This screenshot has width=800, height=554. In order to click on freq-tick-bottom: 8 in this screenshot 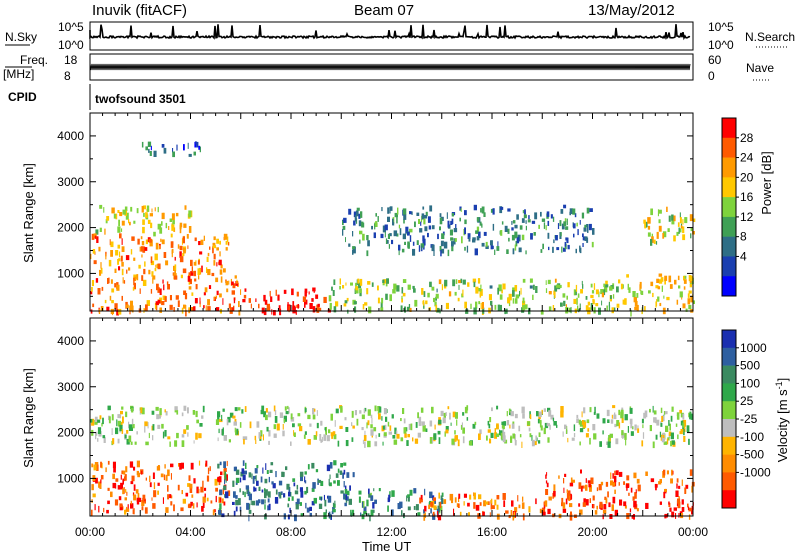, I will do `click(67, 76)`.